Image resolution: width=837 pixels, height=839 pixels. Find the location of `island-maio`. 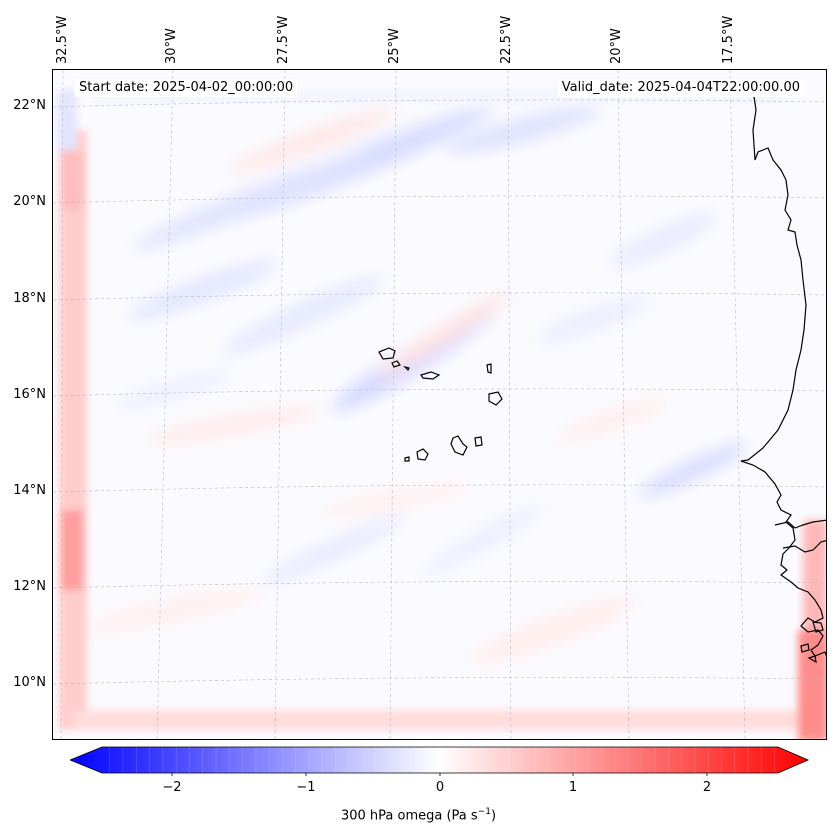

island-maio is located at coordinates (478, 441).